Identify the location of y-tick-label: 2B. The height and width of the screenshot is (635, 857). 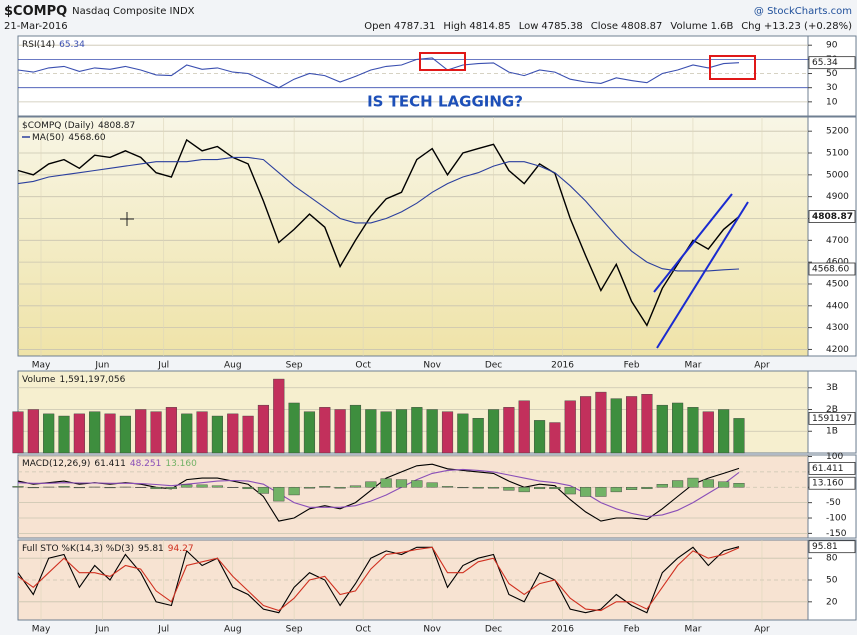
(832, 410).